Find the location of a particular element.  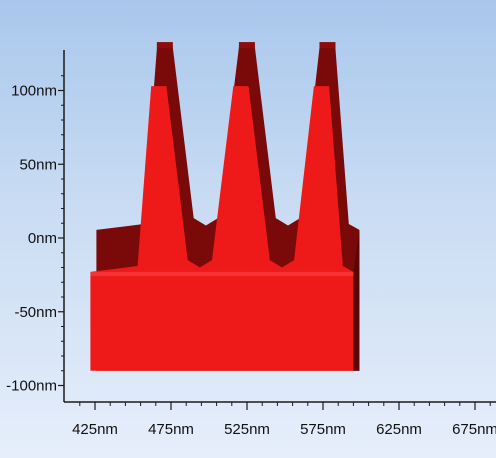

x-tick-label: 425nm is located at coordinates (95, 429).